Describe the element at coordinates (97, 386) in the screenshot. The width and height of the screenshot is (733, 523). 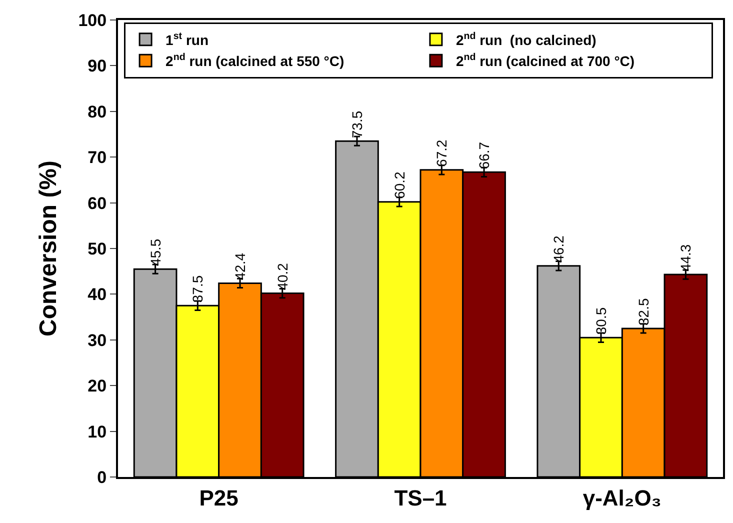
I see `y-tick-label: 20` at that location.